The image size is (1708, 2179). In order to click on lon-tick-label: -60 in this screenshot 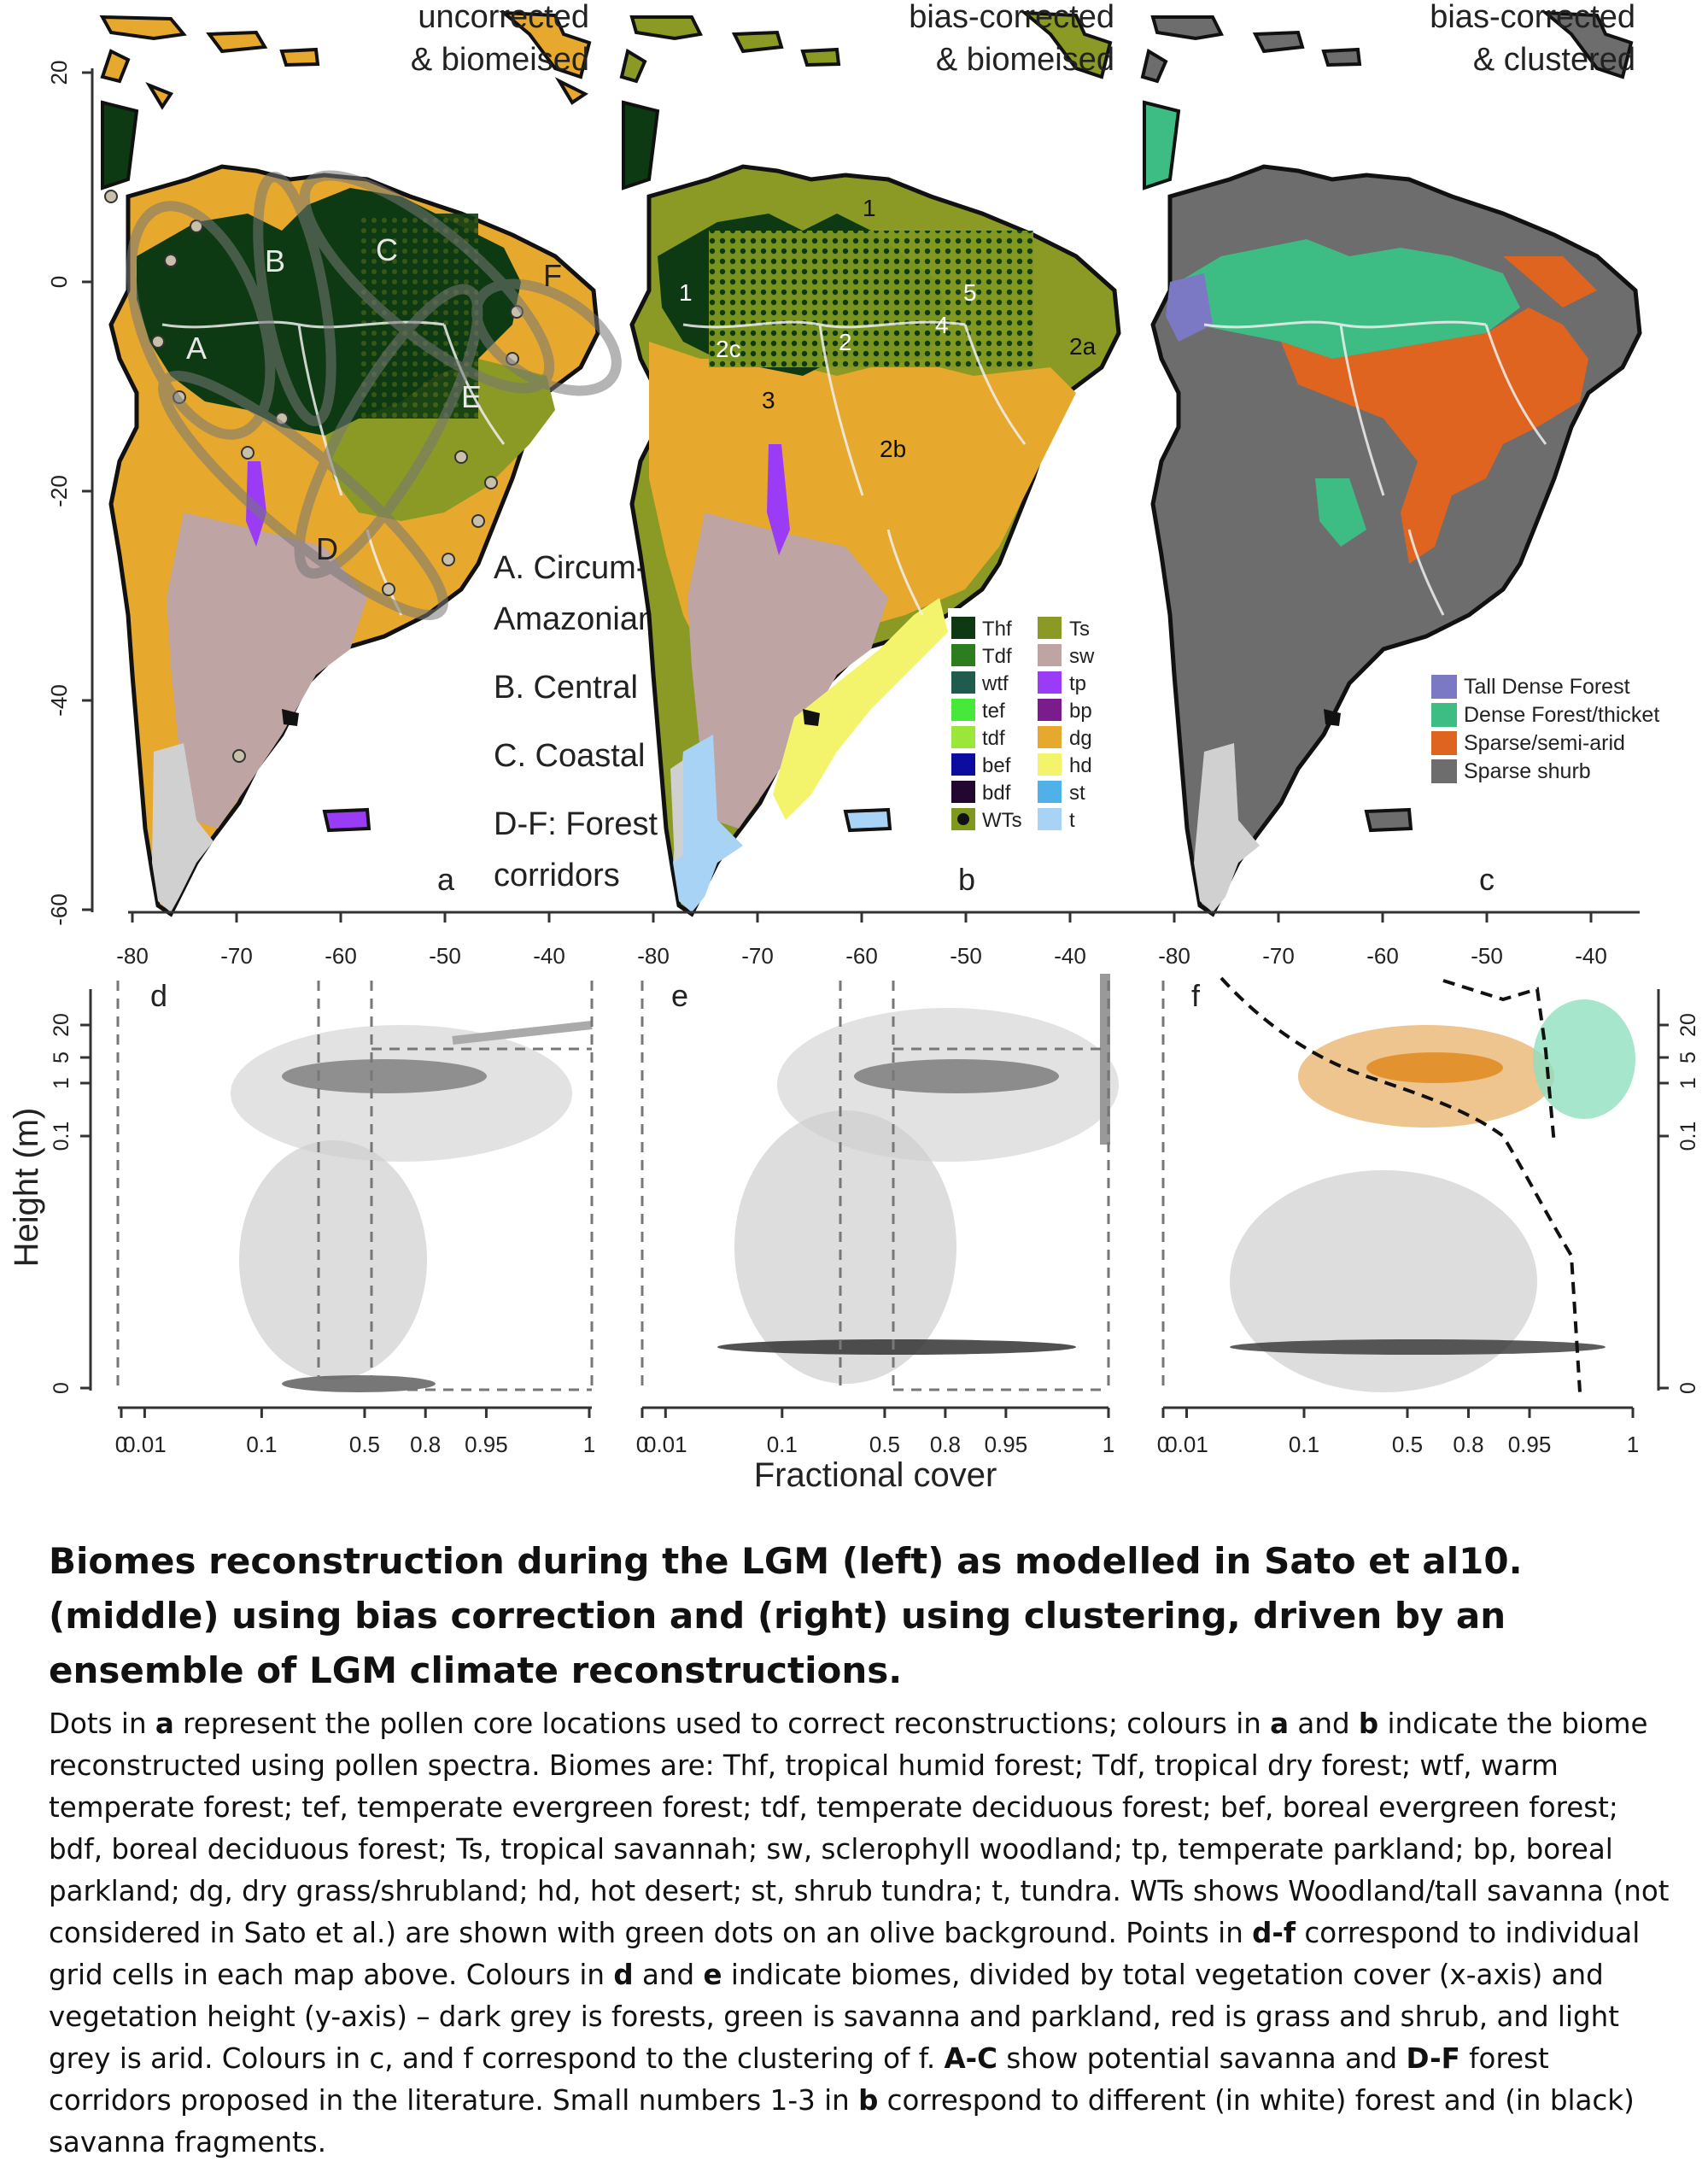, I will do `click(1382, 956)`.